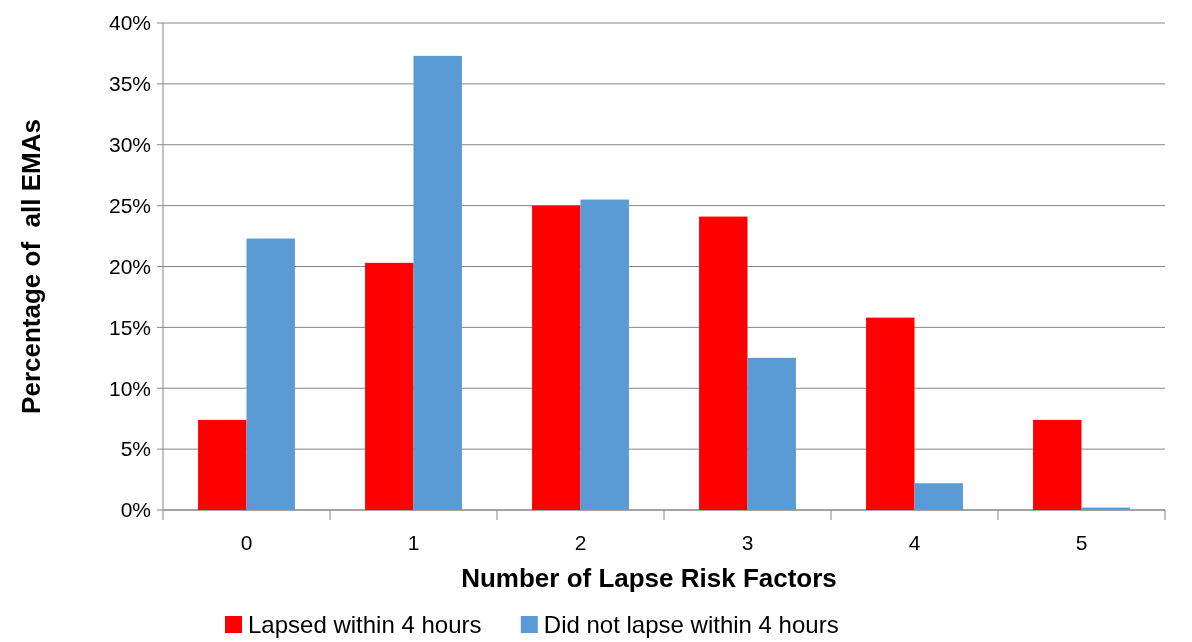  I want to click on y-tick-label: 25%, so click(129, 205).